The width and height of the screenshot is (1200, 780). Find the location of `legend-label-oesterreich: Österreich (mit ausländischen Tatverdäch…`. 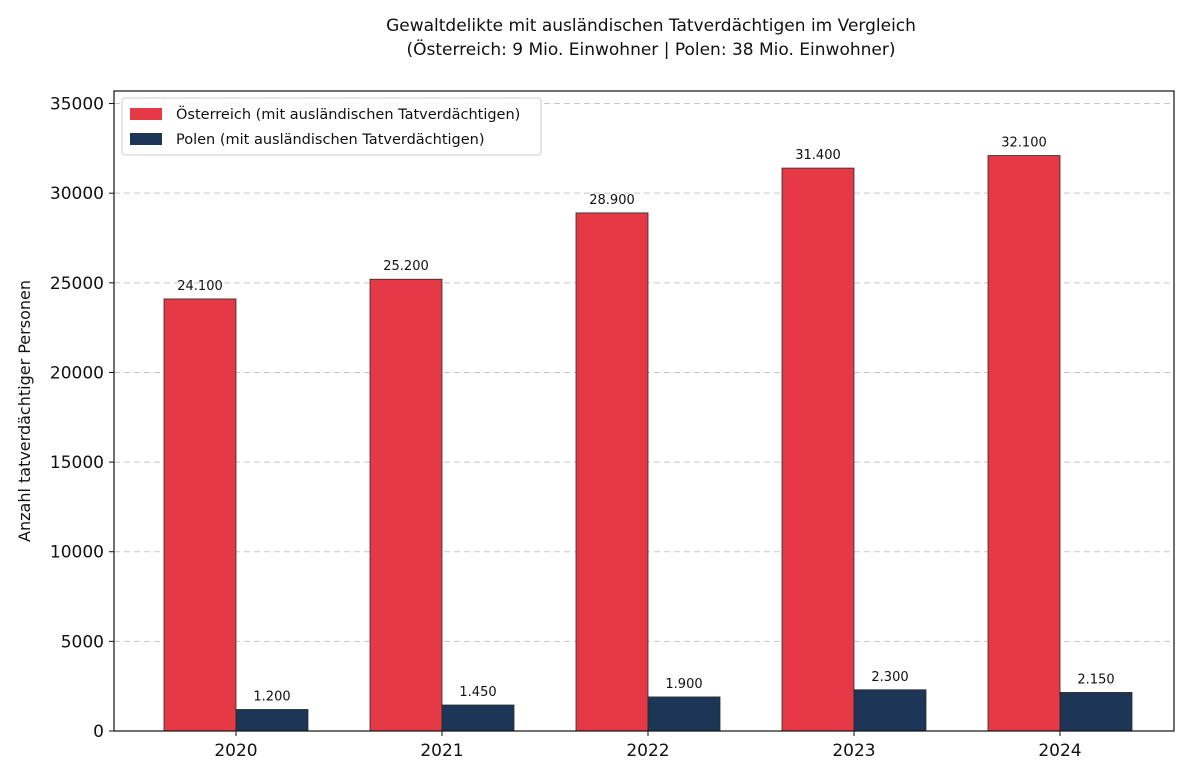

legend-label-oesterreich: Österreich (mit ausländischen Tatverdäch… is located at coordinates (348, 114).